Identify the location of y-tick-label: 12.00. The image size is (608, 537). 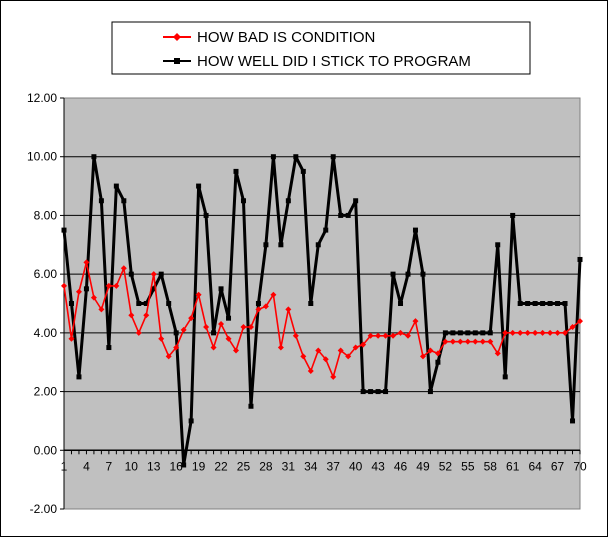
(42, 98).